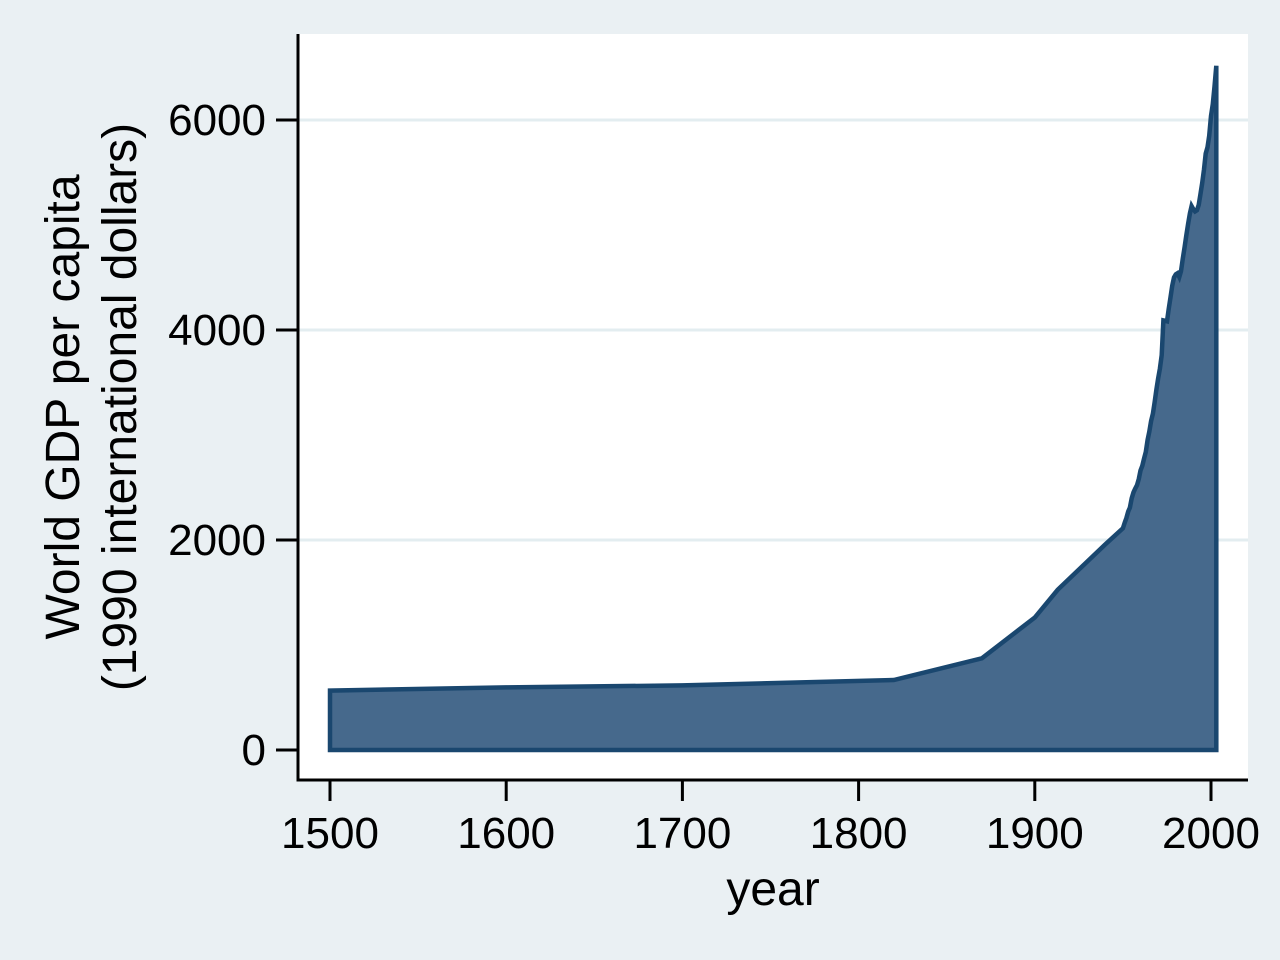 The width and height of the screenshot is (1280, 960). Describe the element at coordinates (1211, 833) in the screenshot. I see `x-tick-label-2000: 2000` at that location.